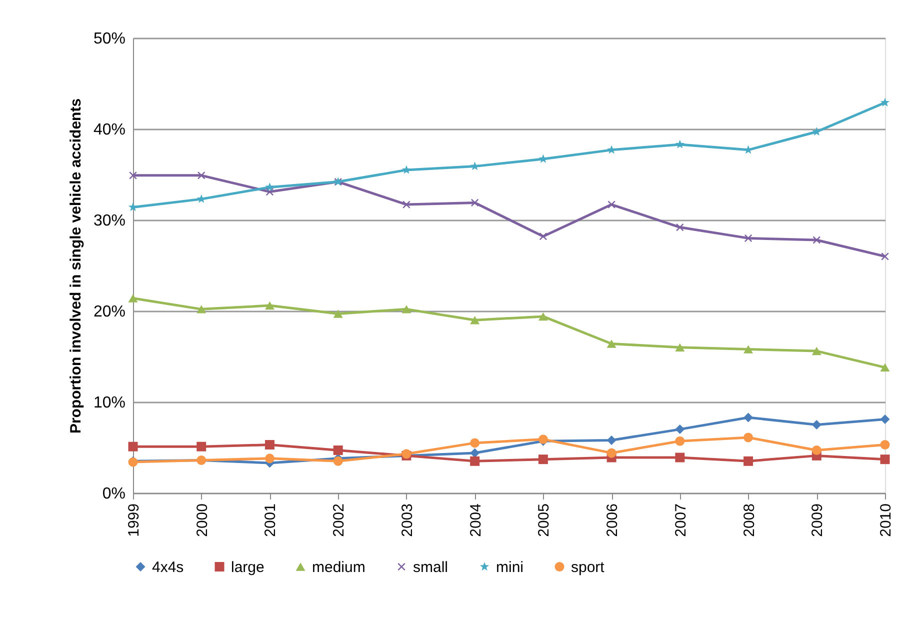 The image size is (902, 630). Describe the element at coordinates (613, 520) in the screenshot. I see `x-tick-label: 2006` at that location.